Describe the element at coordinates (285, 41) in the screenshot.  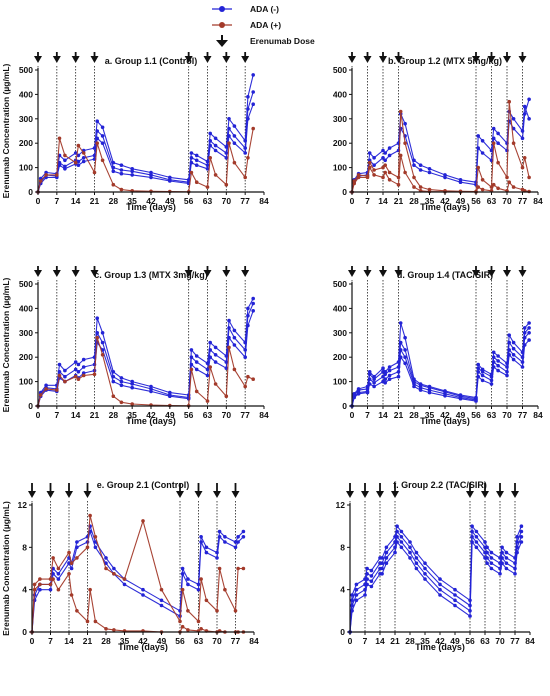
I see `legend-item-dose: Erenumab Dose` at that location.